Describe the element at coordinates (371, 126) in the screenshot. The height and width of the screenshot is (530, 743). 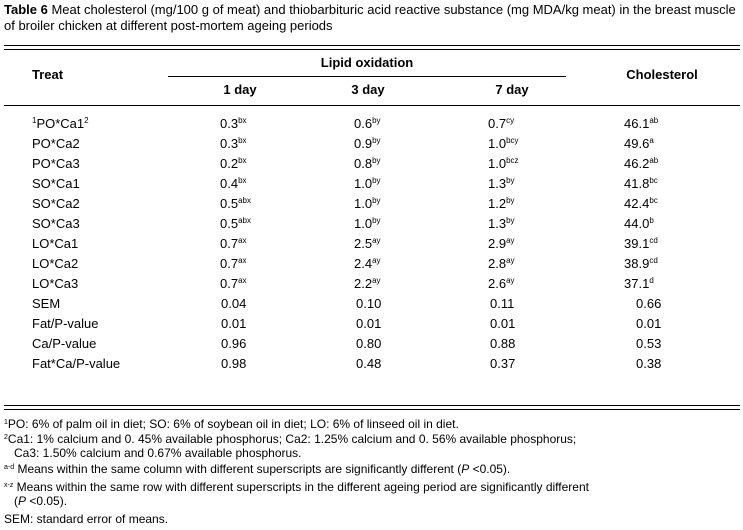
I see `table-row: 1PO*Ca12 0.3bx 0.6by 0.7cy 46.1ab` at that location.